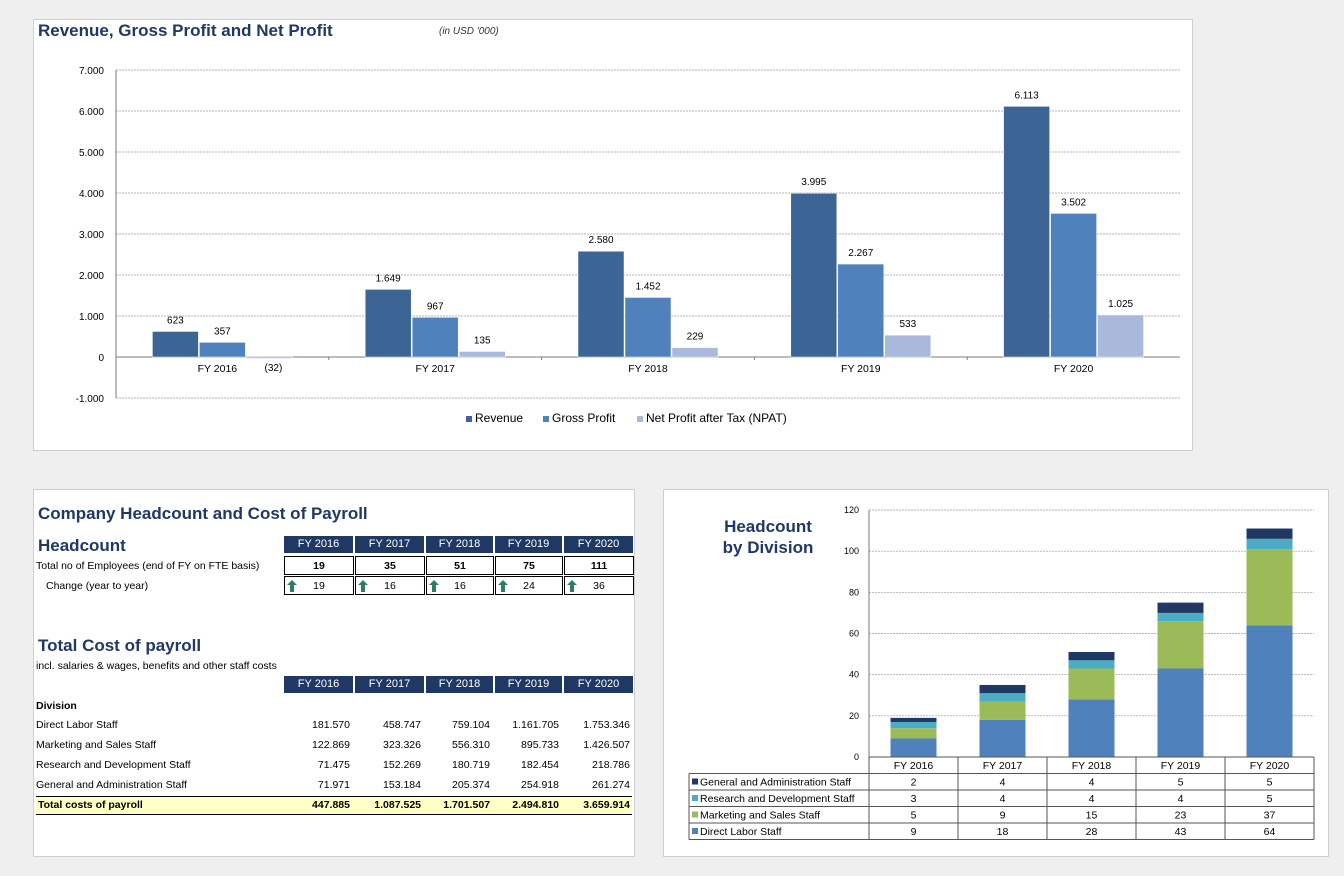  Describe the element at coordinates (540, 765) in the screenshot. I see `cost-cell: 182.454` at that location.